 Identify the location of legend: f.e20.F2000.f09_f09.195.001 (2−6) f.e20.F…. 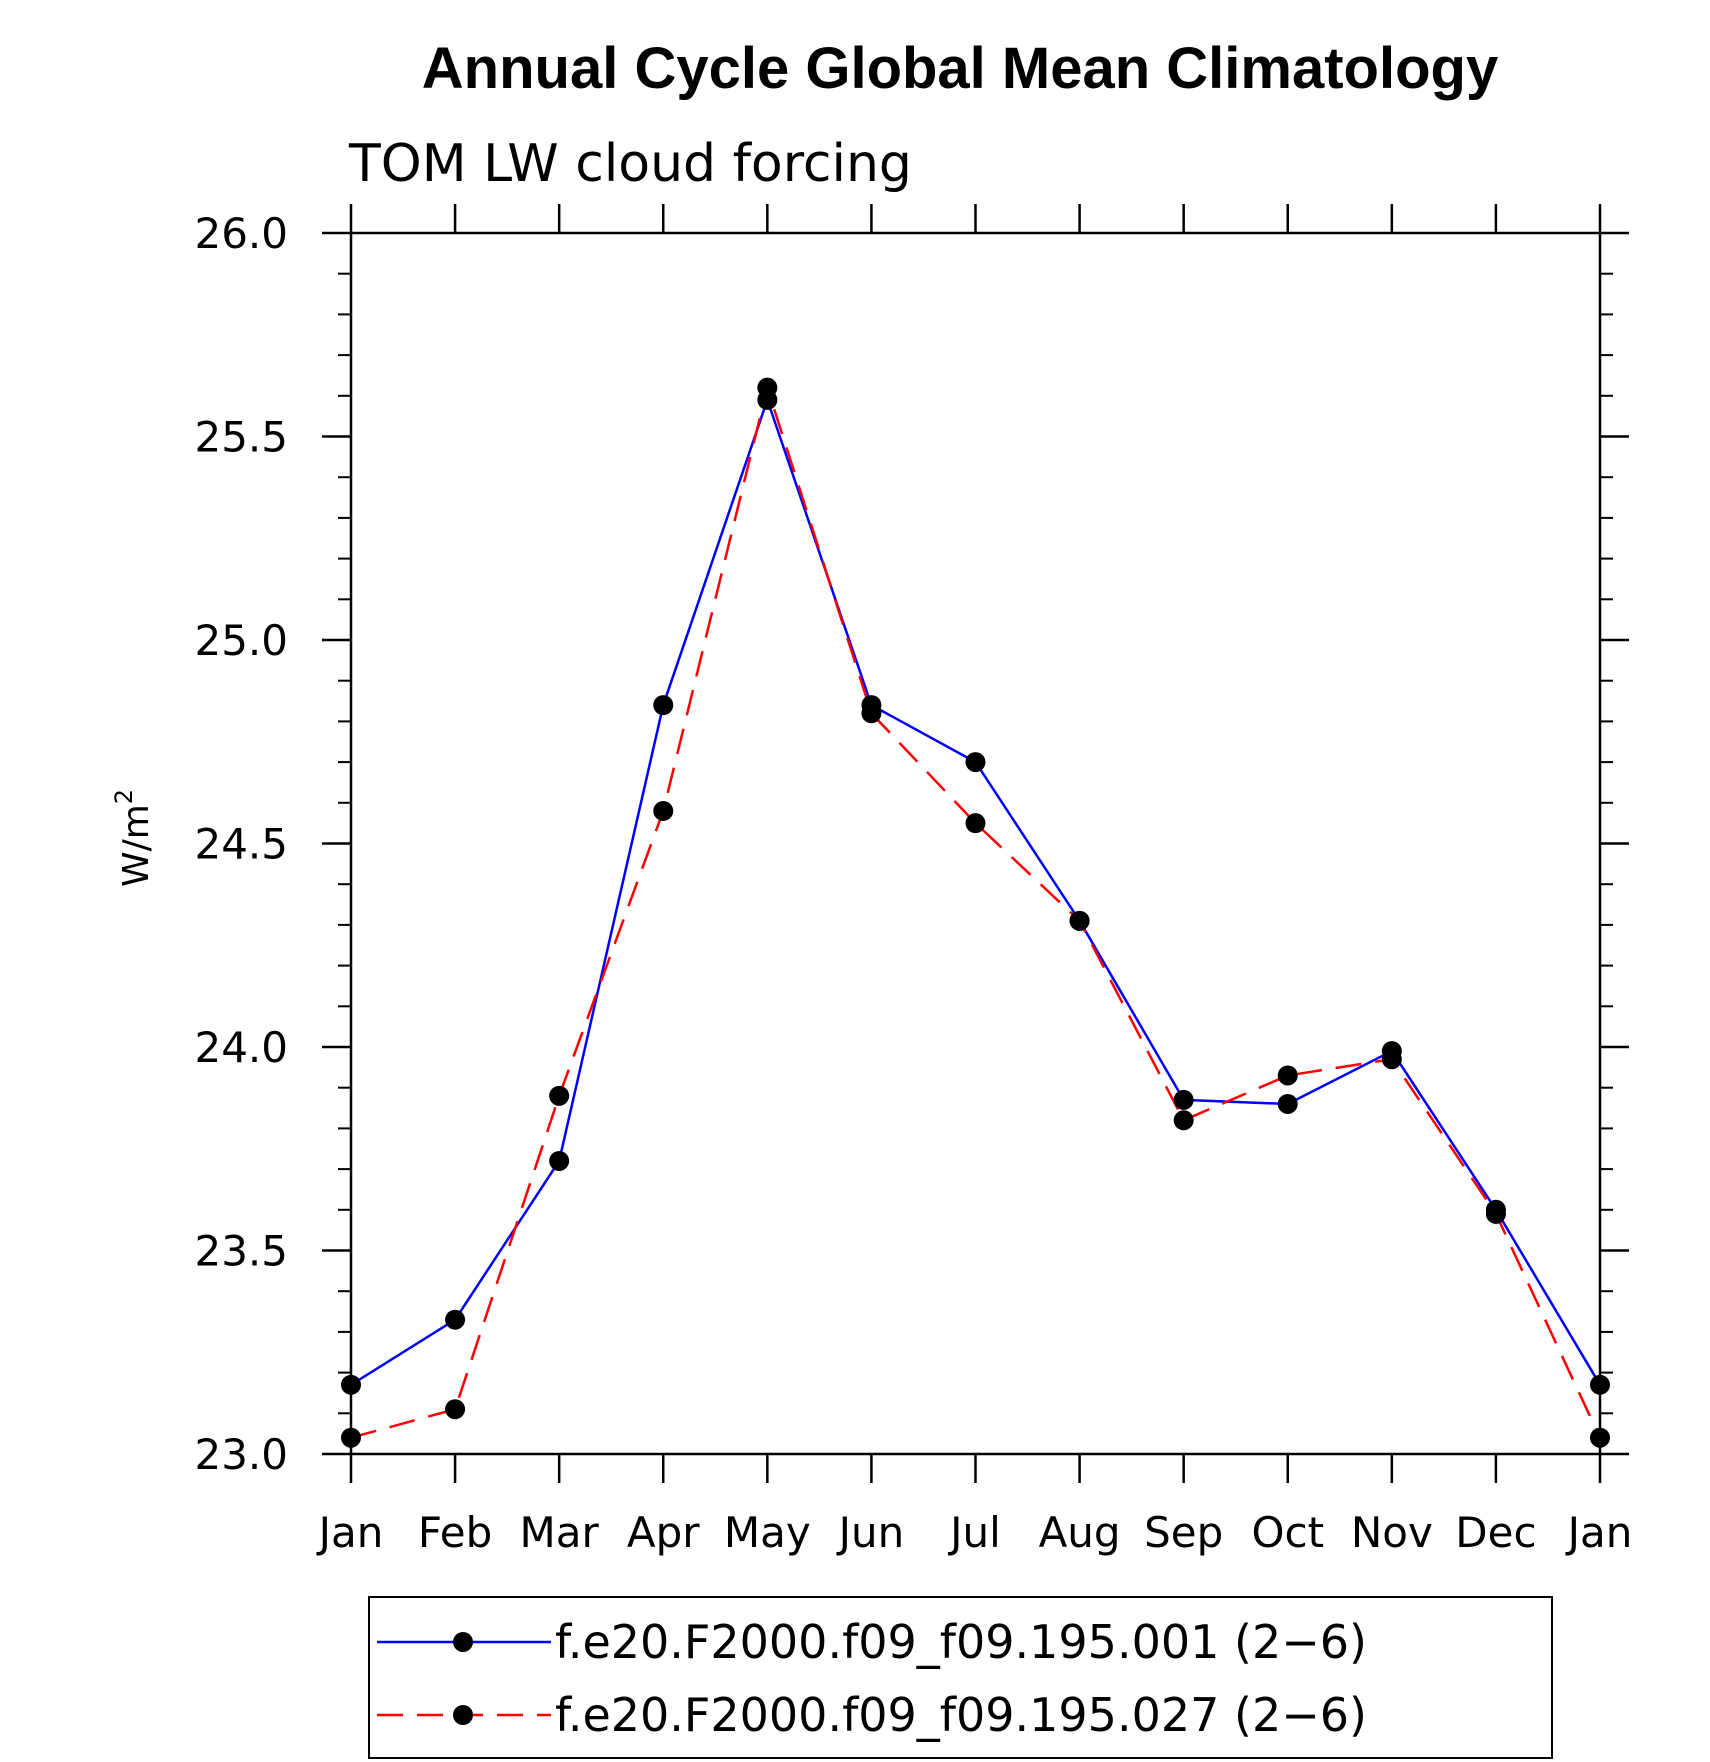
(960, 1677).